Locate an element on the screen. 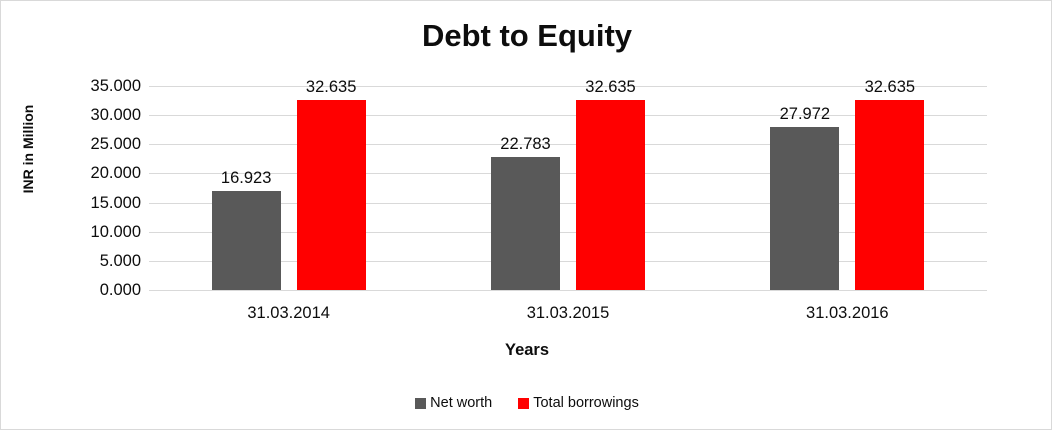 Image resolution: width=1054 pixels, height=432 pixels. y-axis-tick-label: 25.000 is located at coordinates (115, 144).